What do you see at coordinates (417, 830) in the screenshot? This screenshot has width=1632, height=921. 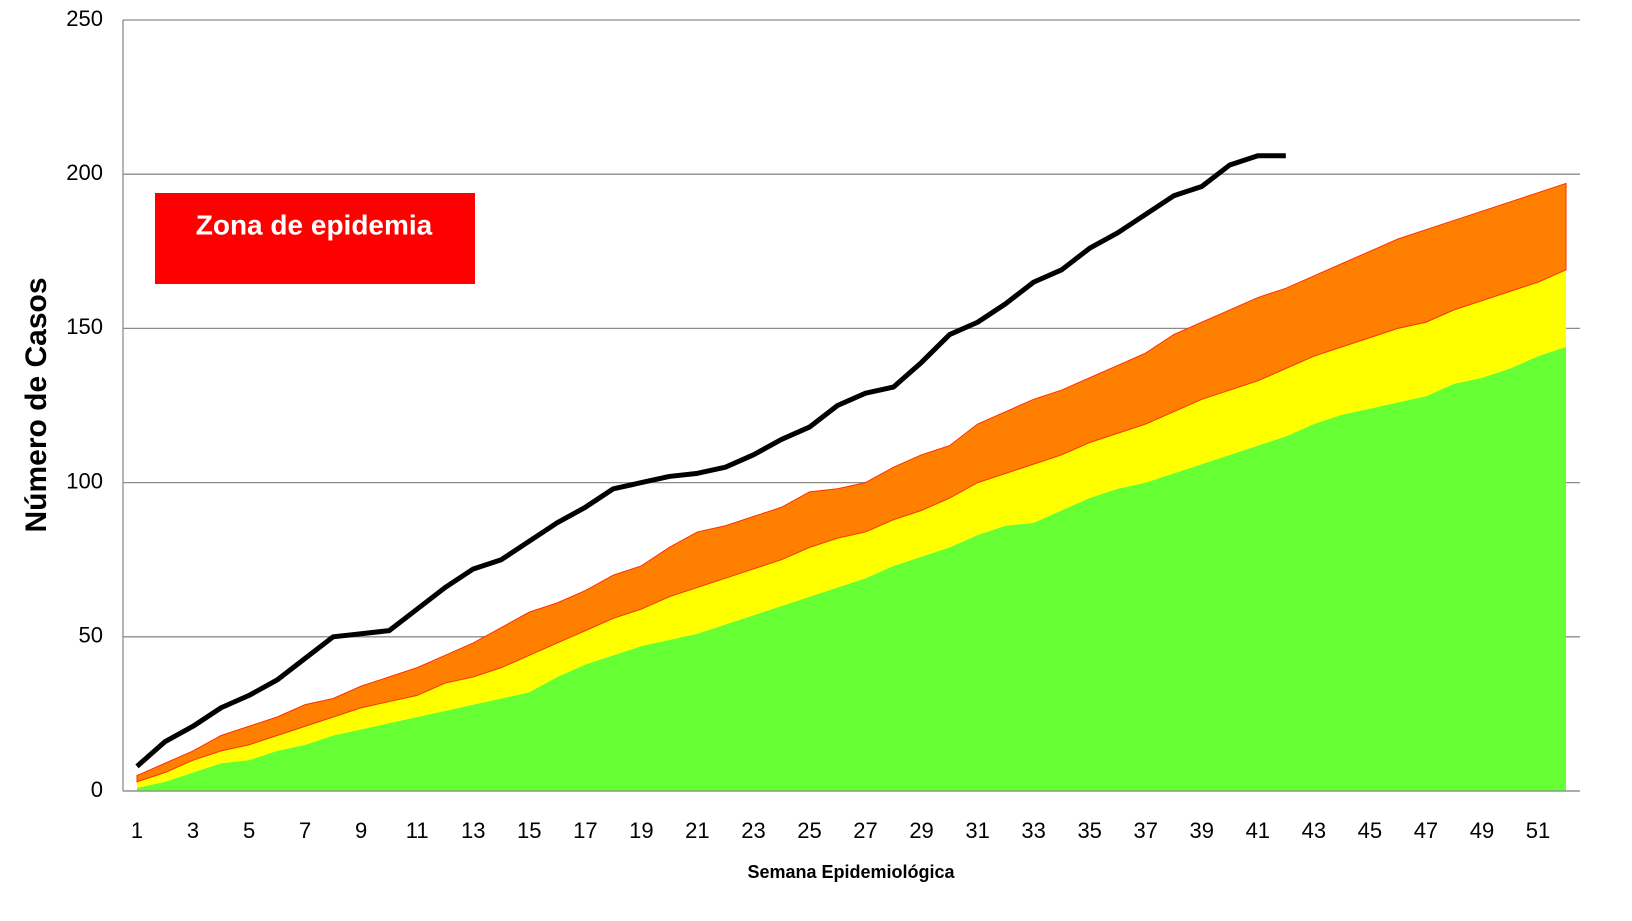 I see `x-tick-label: 11` at bounding box center [417, 830].